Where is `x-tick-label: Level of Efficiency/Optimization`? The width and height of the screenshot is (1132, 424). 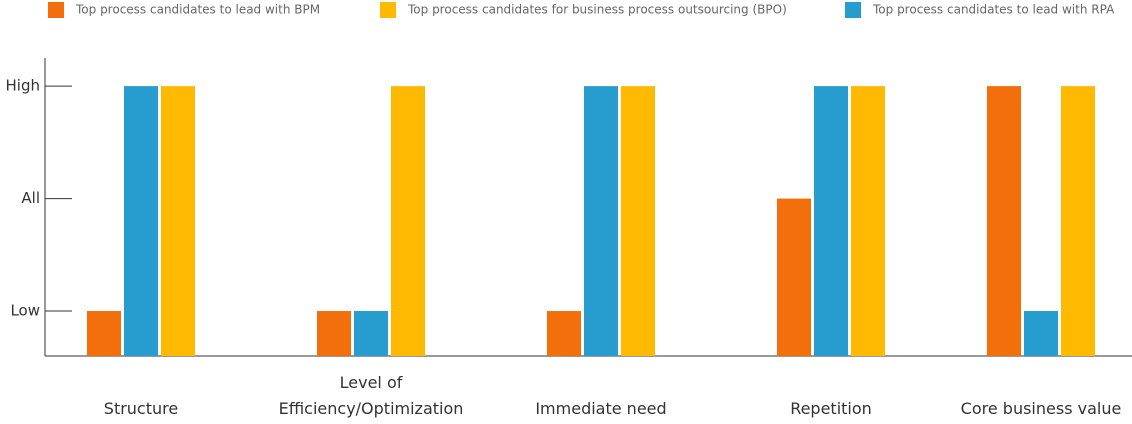 x-tick-label: Level of Efficiency/Optimization is located at coordinates (371, 395).